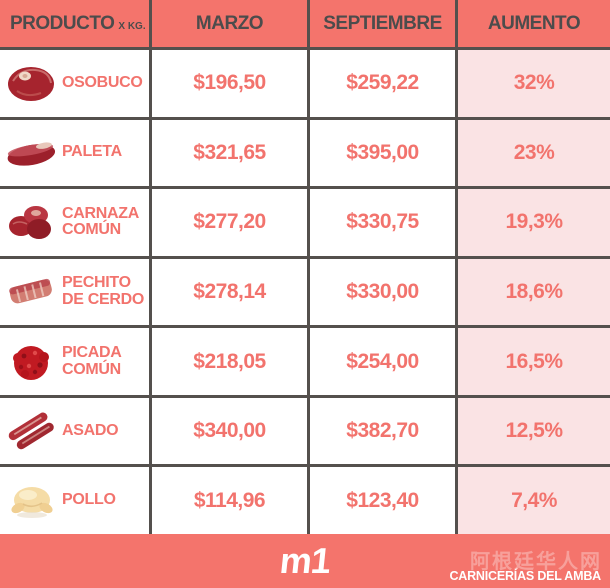 This screenshot has height=588, width=610. Describe the element at coordinates (534, 361) in the screenshot. I see `aumento-value: 16,5%` at that location.